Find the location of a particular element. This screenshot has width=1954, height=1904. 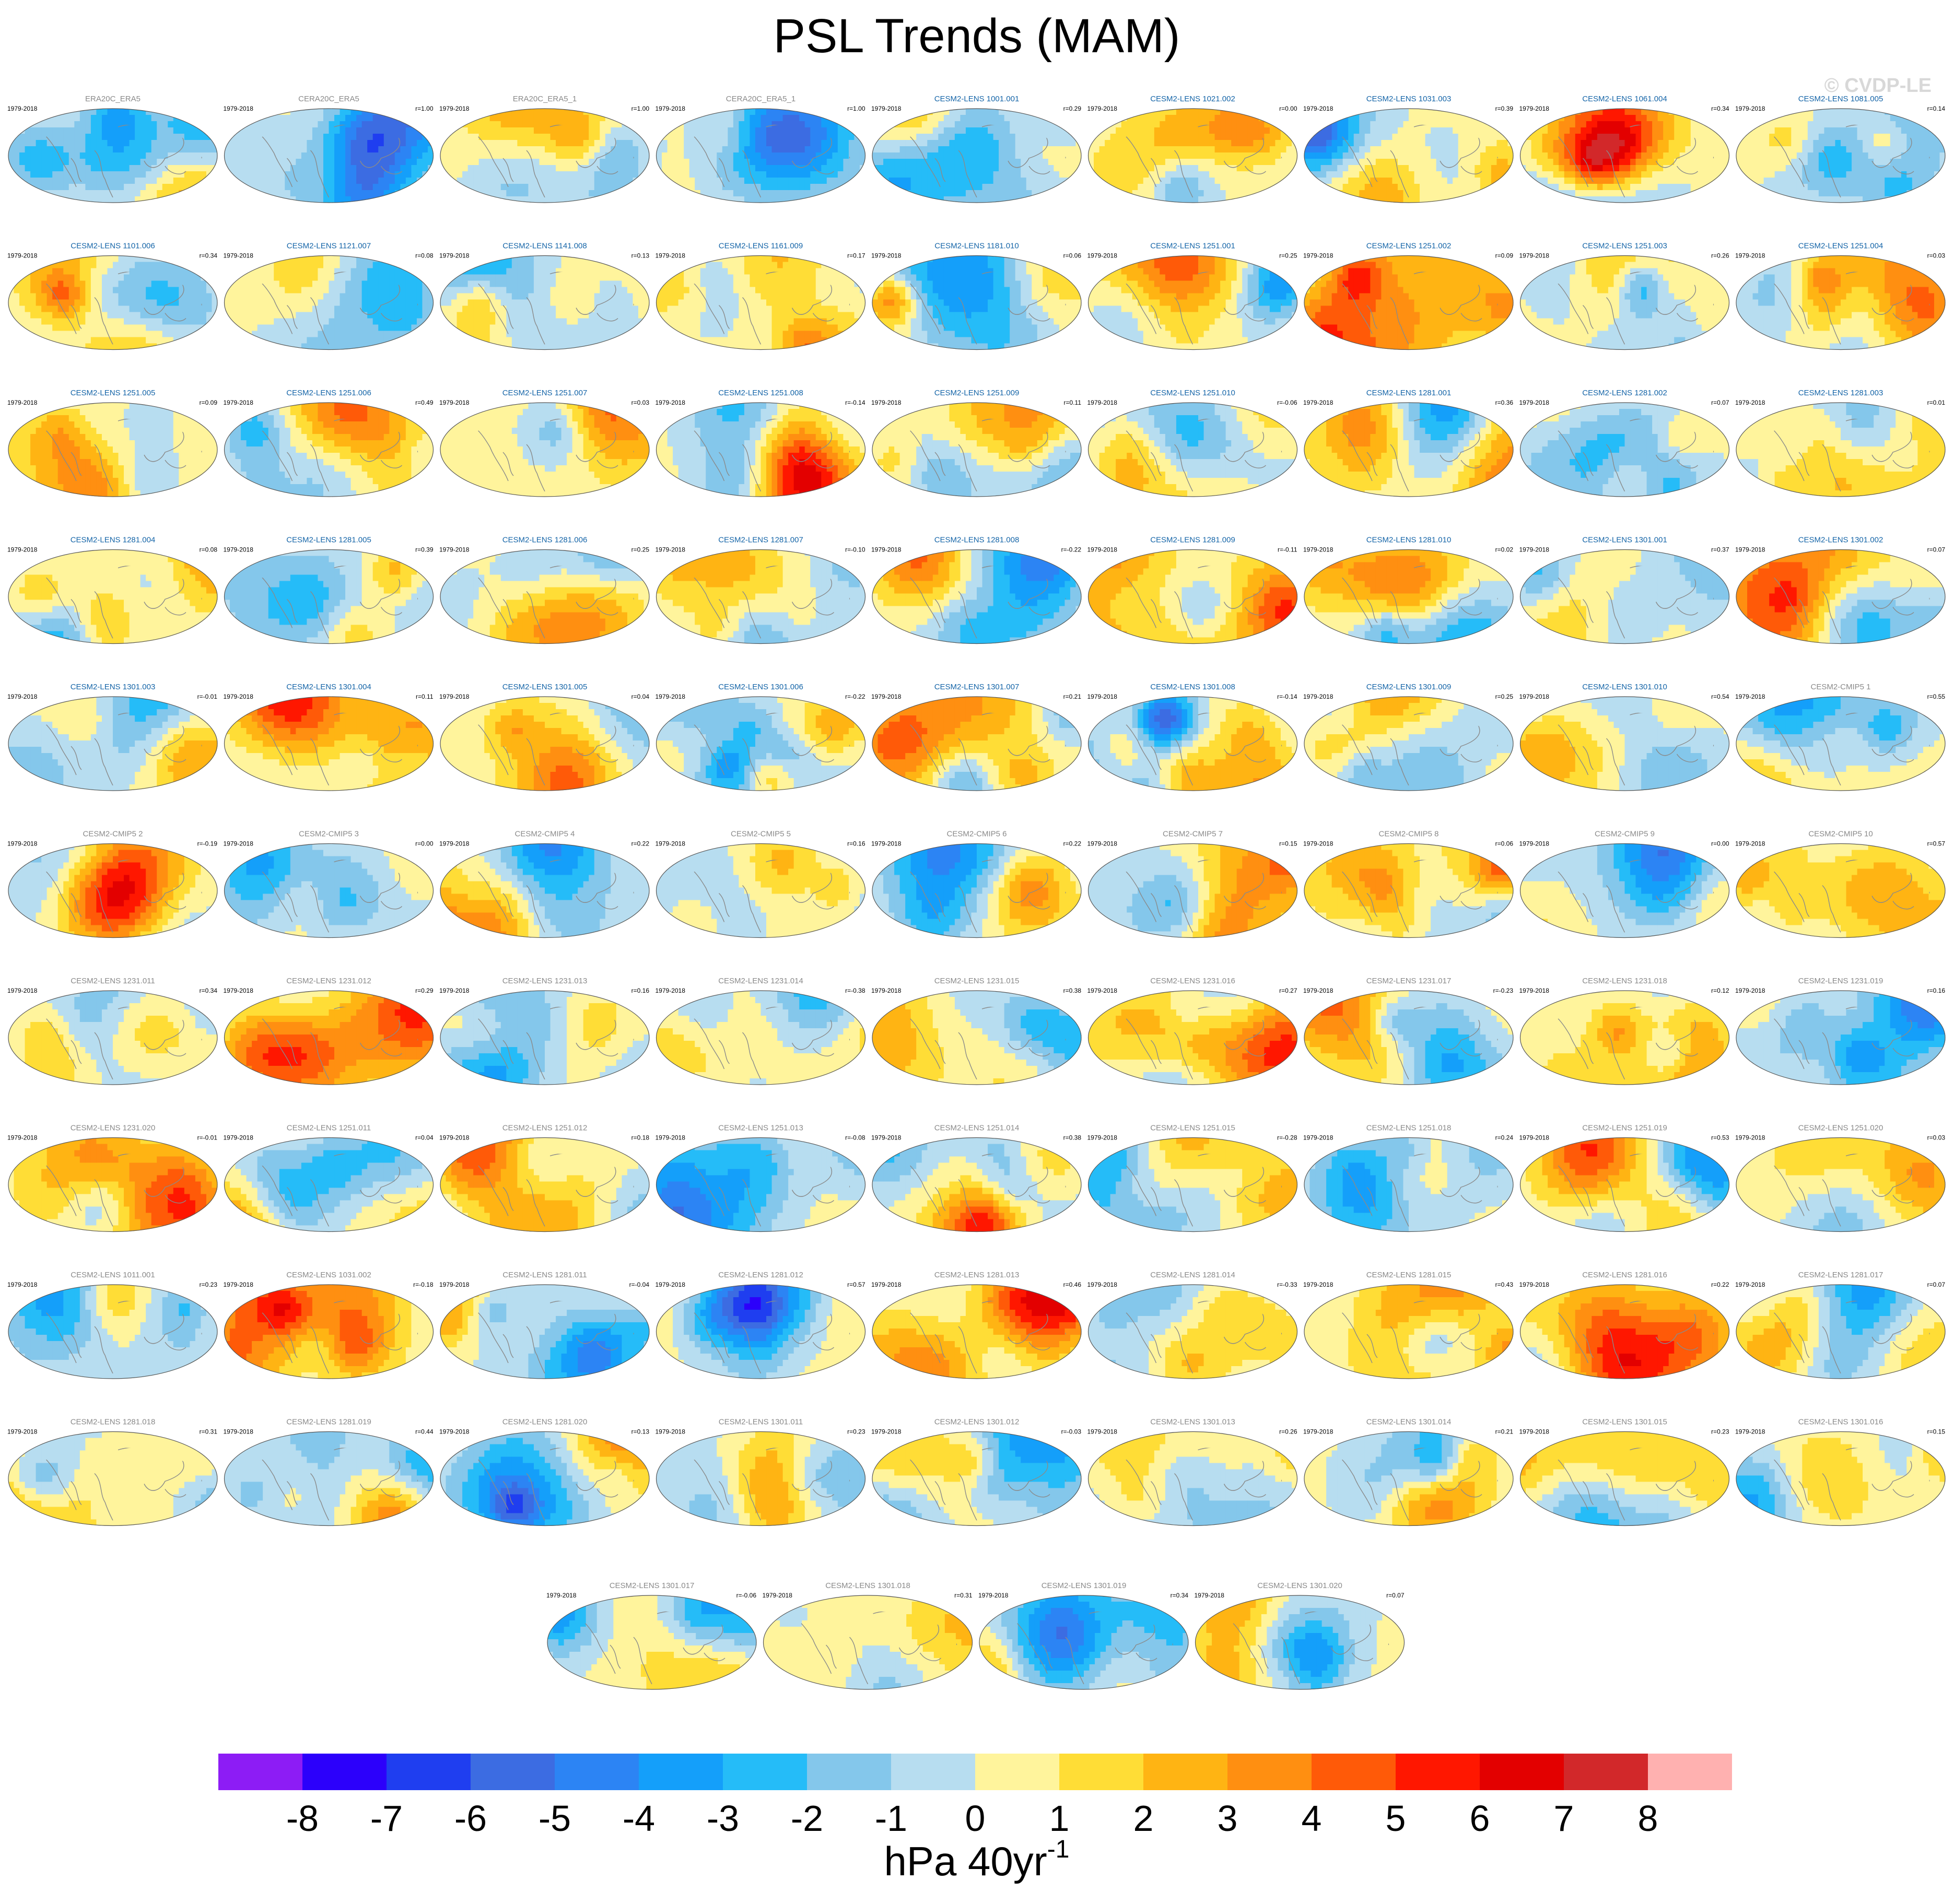

map-panel: CESM2-LENS 1251.006 1979-2018 r=0.49 is located at coordinates (329, 443).